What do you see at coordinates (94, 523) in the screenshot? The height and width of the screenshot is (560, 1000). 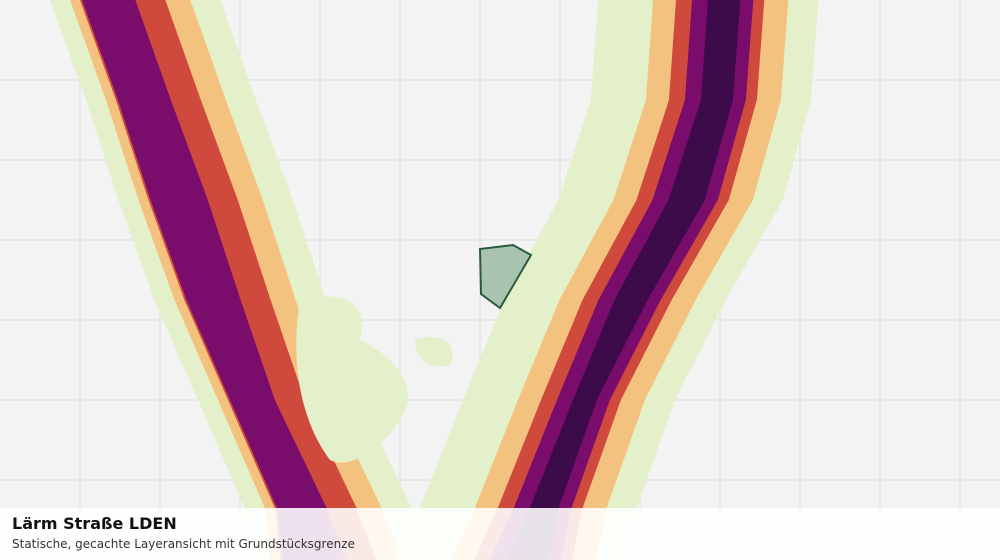 I see `layer-title: Lärm Straße LDEN` at bounding box center [94, 523].